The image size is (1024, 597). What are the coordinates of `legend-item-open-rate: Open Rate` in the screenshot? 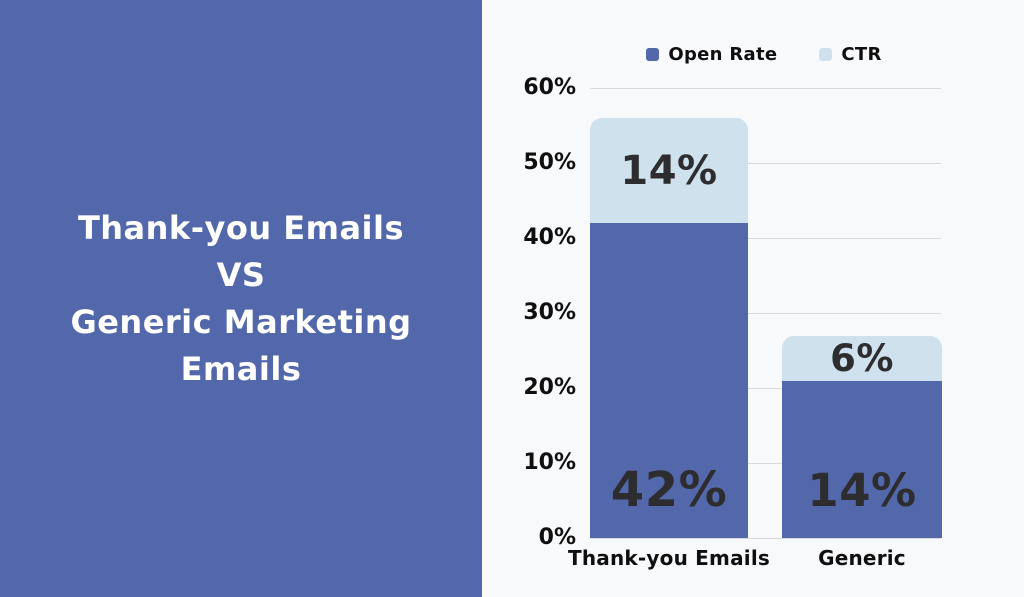 It's located at (711, 54).